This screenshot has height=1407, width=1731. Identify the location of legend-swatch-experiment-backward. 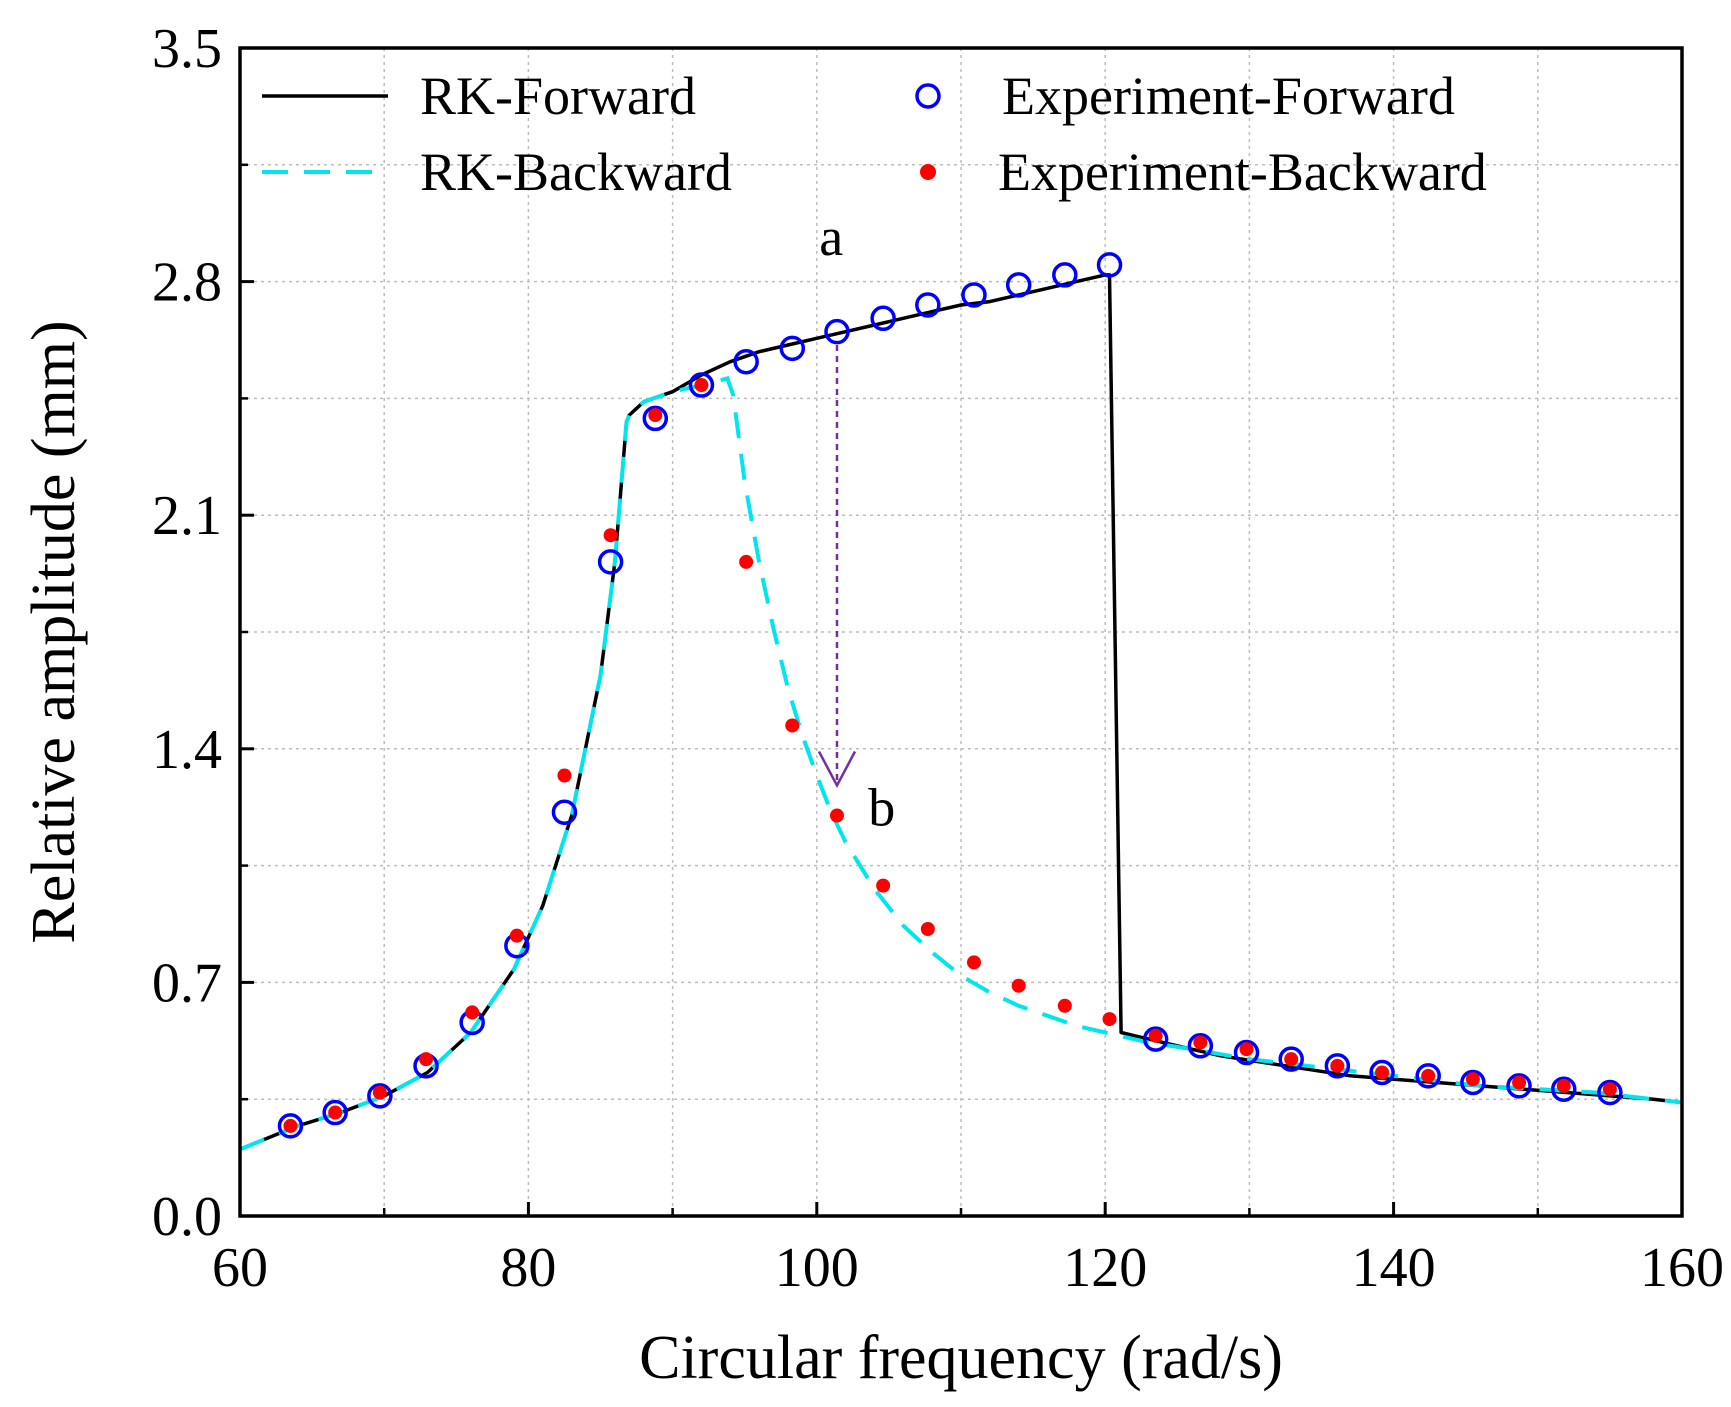
(928, 172).